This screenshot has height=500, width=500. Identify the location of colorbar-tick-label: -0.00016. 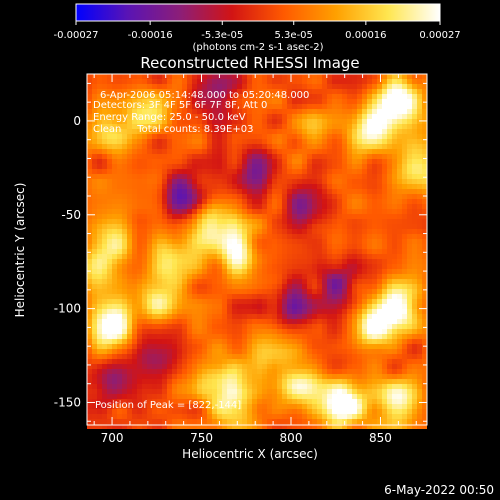
(150, 35).